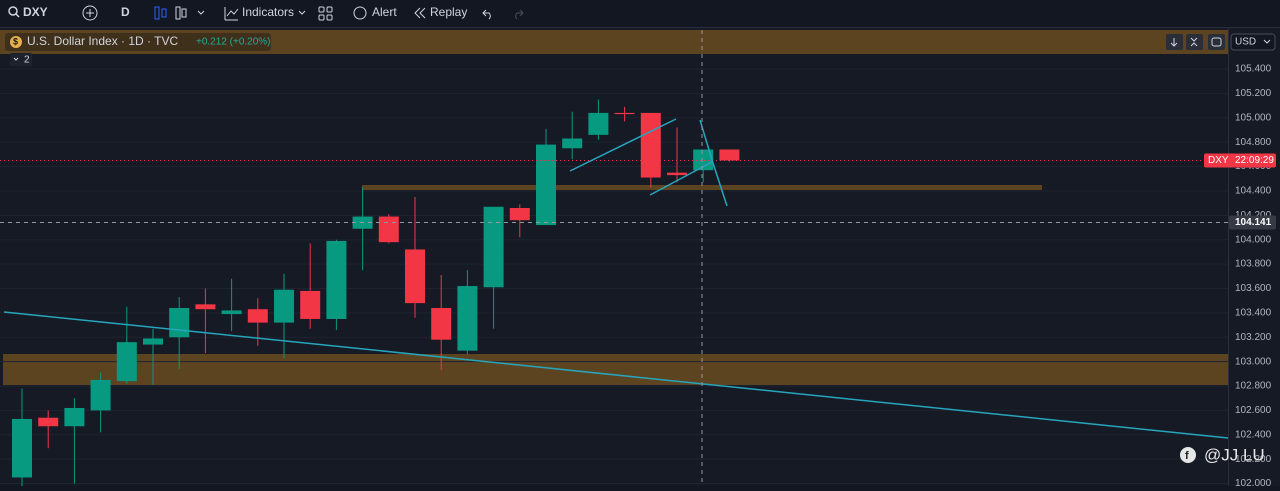 The width and height of the screenshot is (1280, 491). I want to click on redo-button, so click(519, 14).